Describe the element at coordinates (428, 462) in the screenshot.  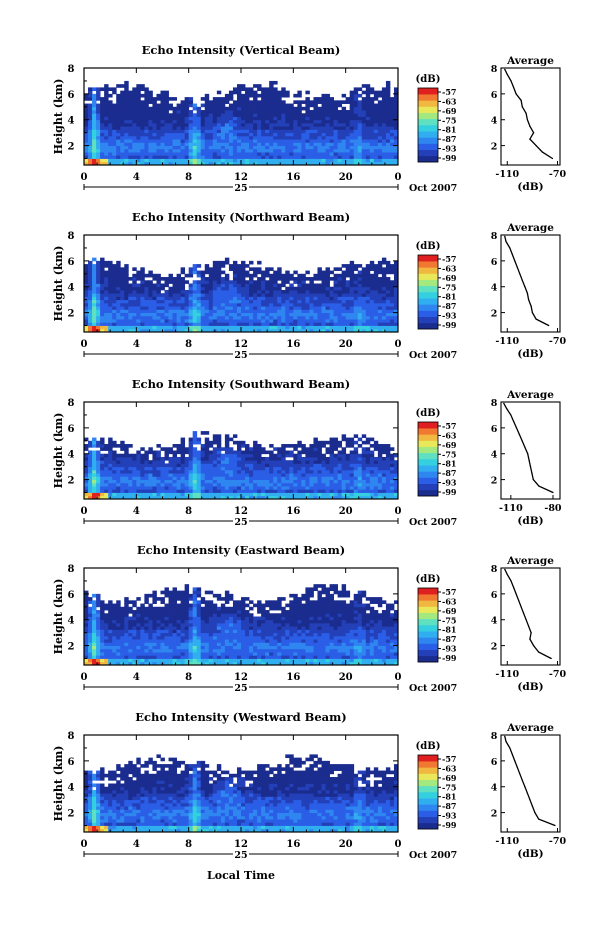
I see `colorbar-swatch` at that location.